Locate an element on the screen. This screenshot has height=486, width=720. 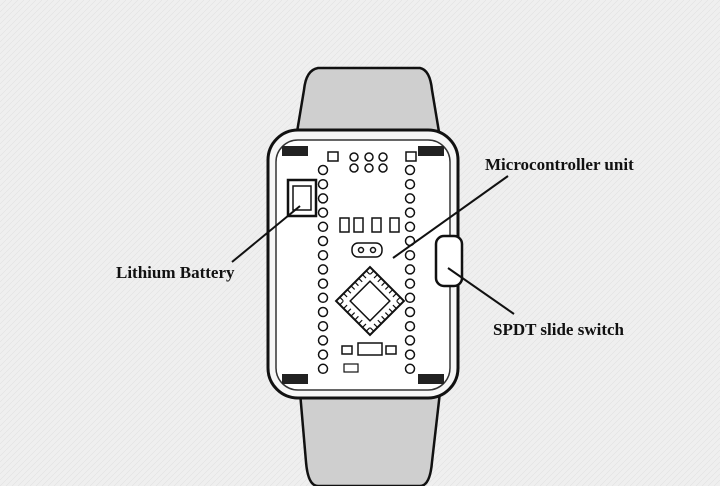
corner-connector-bl is located at coordinates (295, 379).